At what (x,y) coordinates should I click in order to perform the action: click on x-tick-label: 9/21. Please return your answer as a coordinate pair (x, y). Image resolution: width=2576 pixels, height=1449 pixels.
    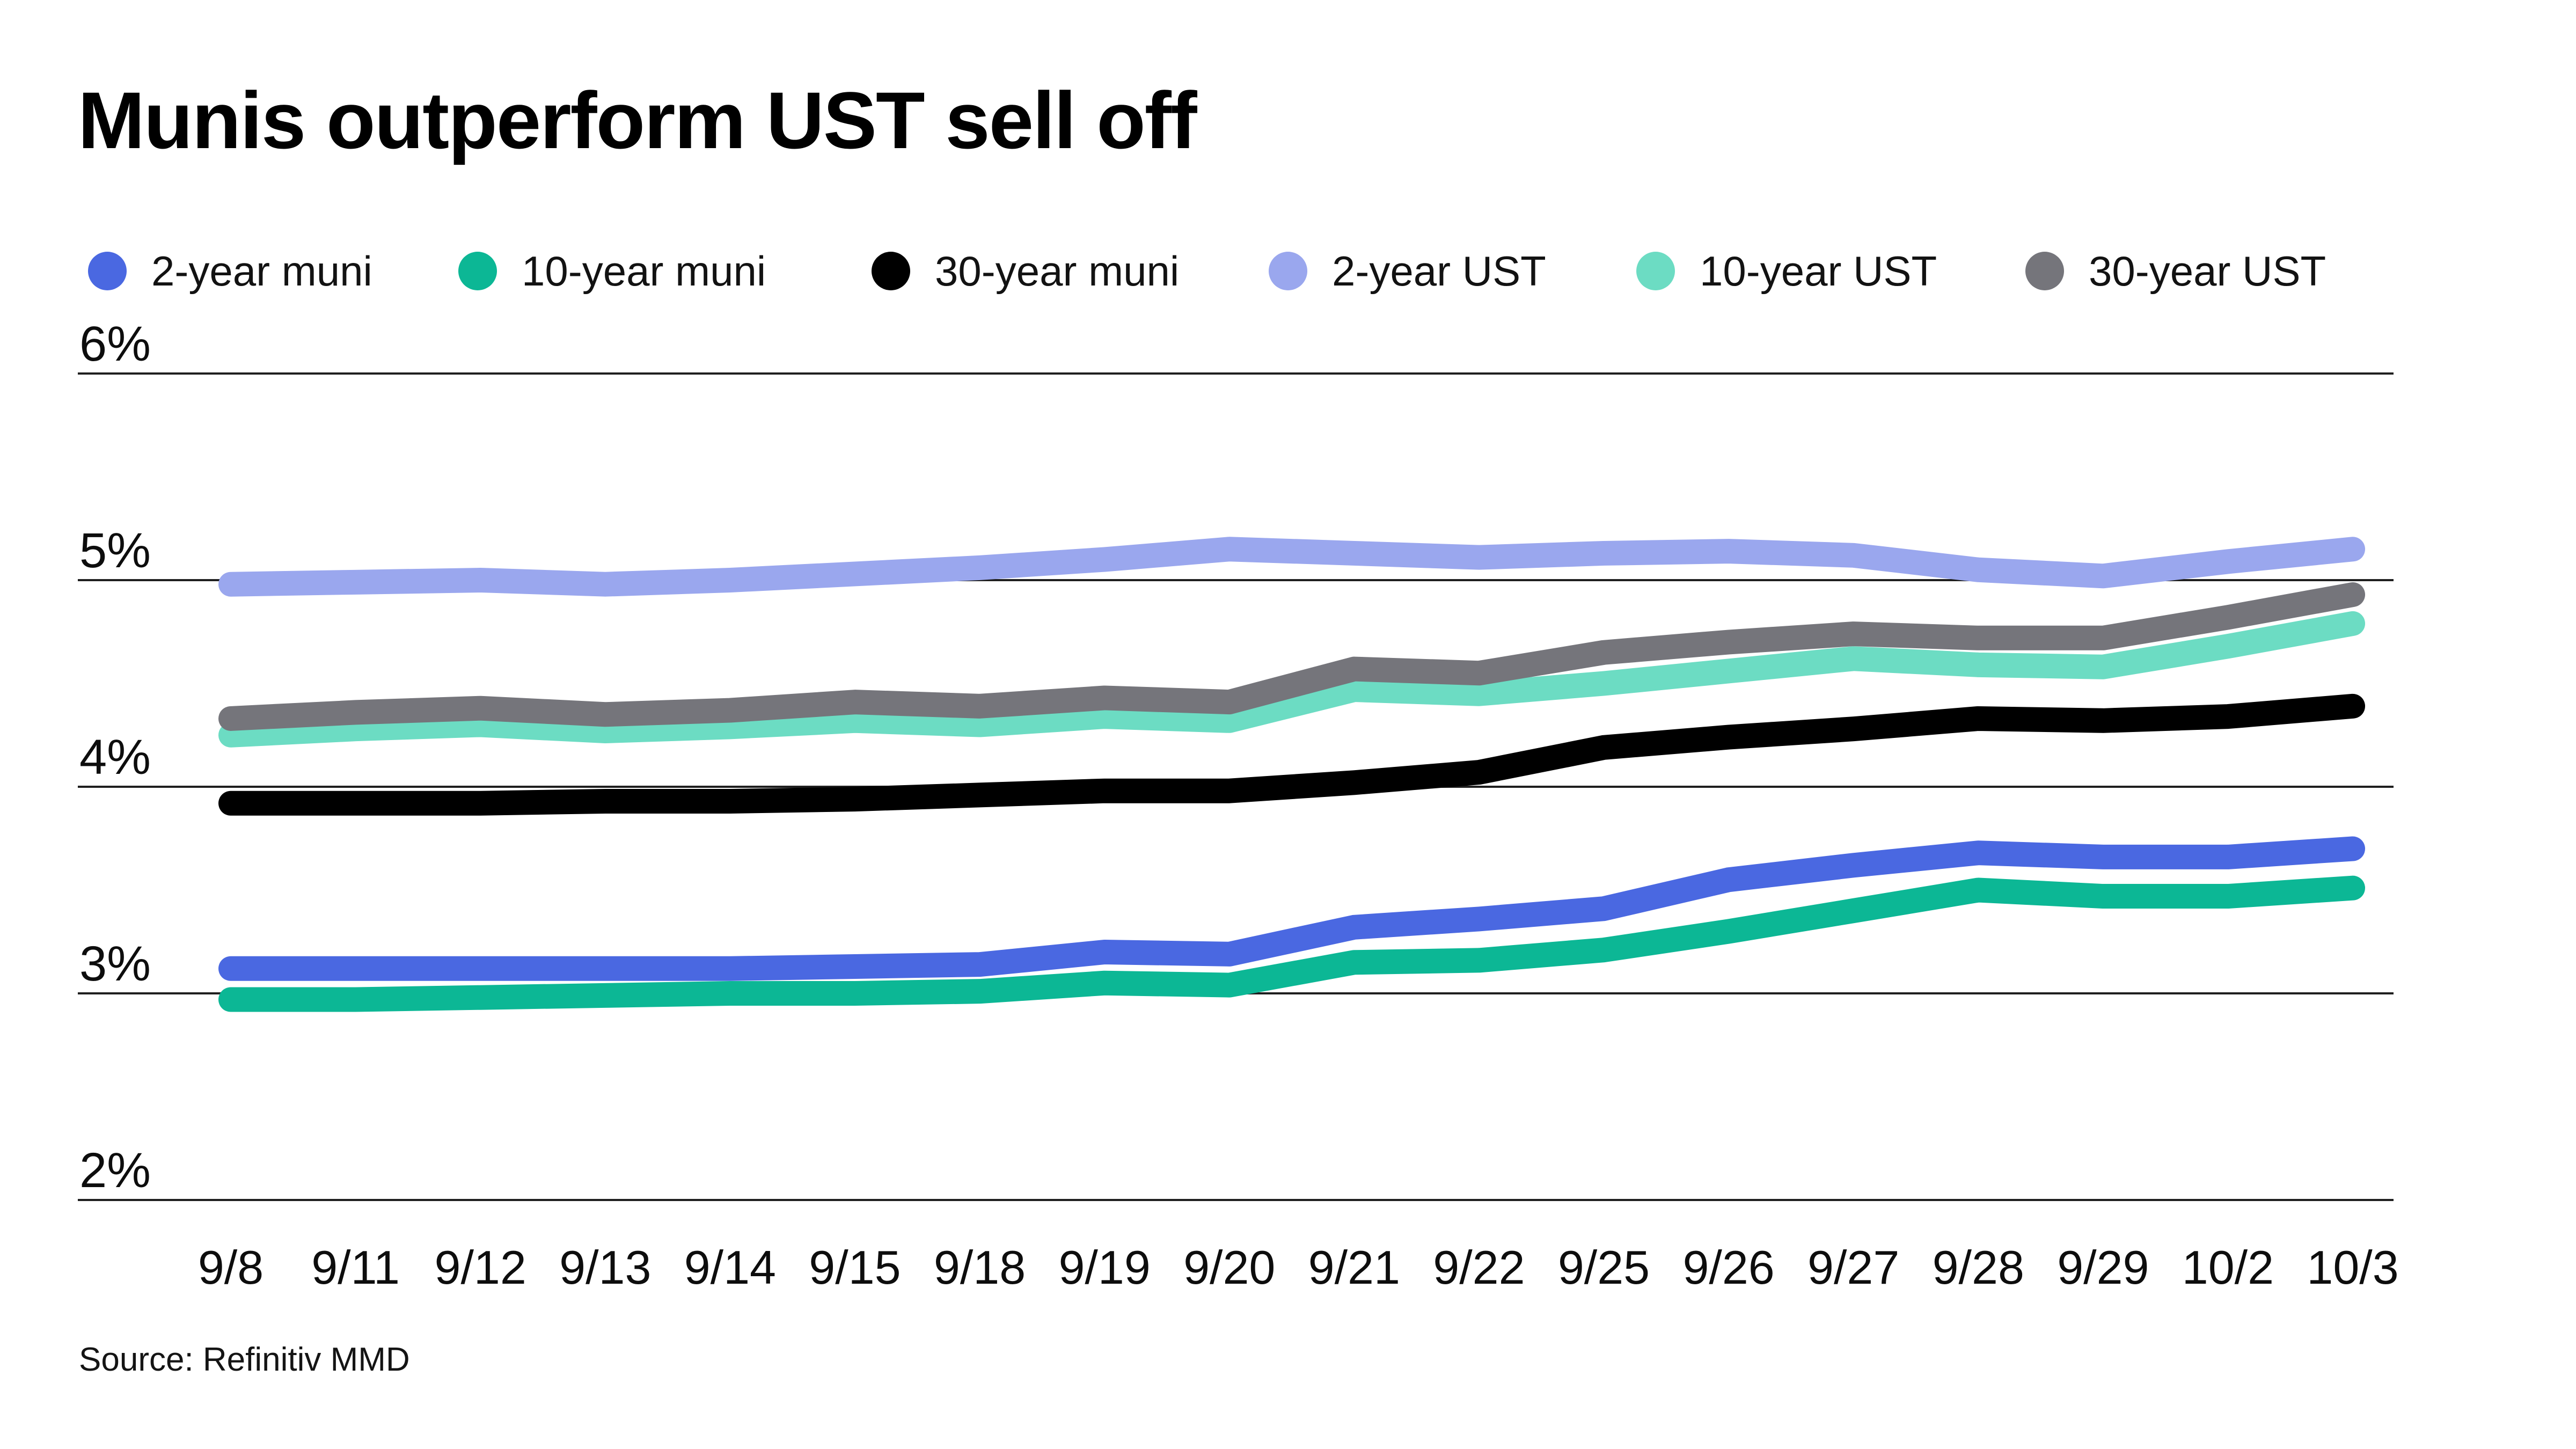
    Looking at the image, I should click on (1354, 1267).